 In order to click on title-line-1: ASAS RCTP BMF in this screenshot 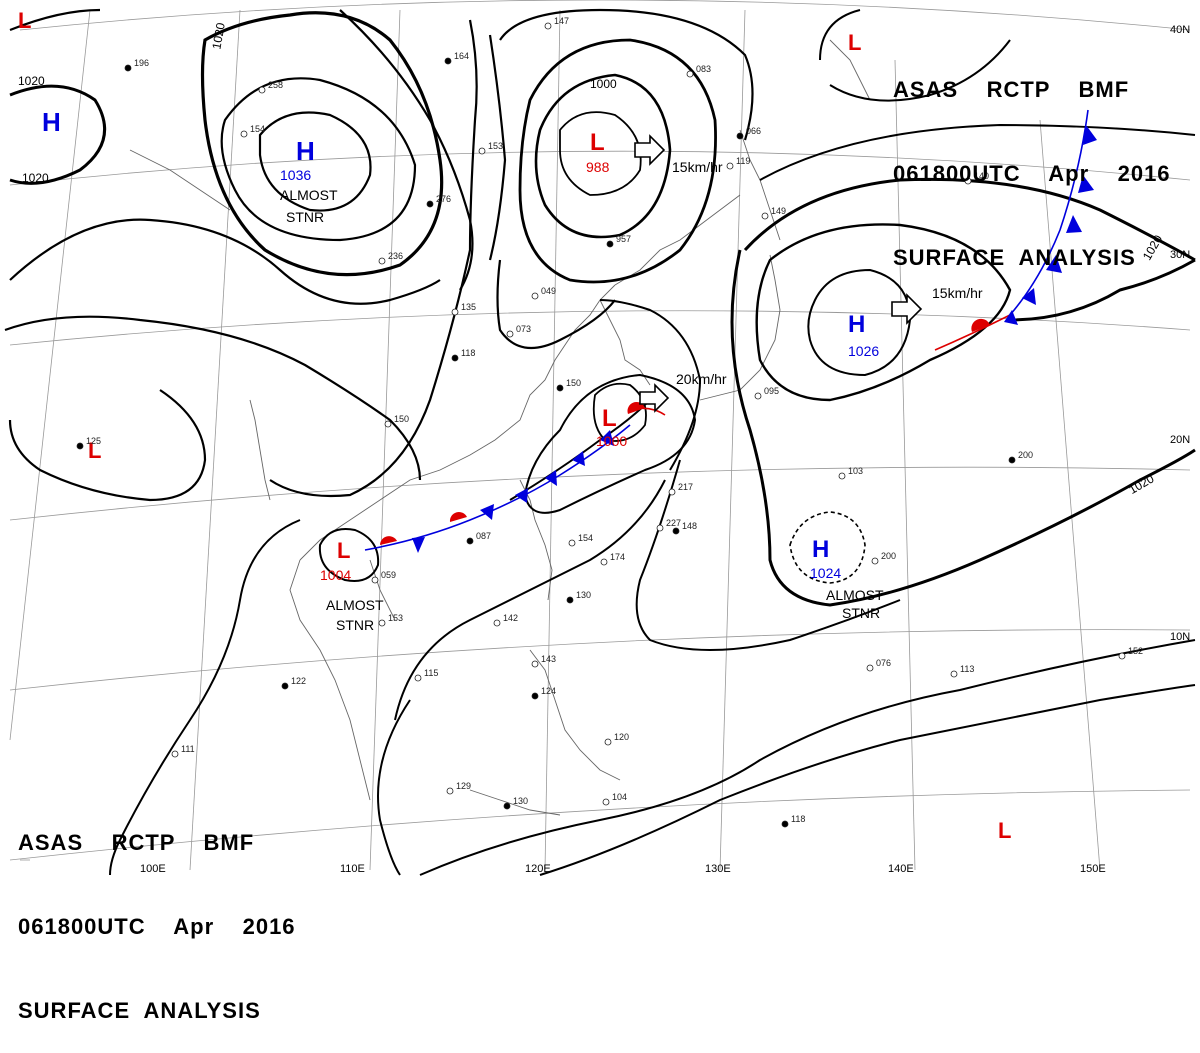, I will do `click(1011, 89)`.